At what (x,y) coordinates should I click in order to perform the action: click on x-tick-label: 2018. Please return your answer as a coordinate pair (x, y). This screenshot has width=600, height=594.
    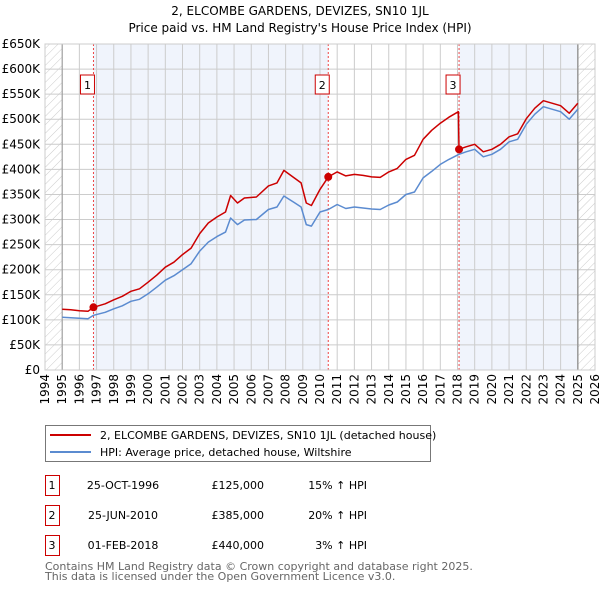
    Looking at the image, I should click on (458, 389).